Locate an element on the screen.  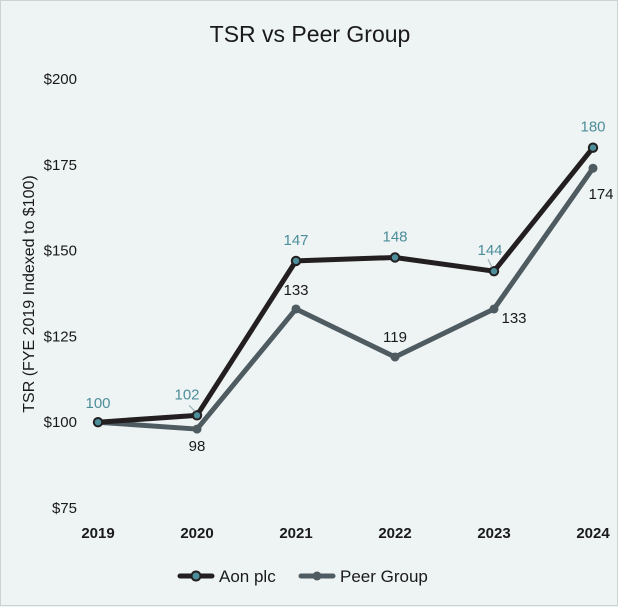
x-tick-label: 2020 is located at coordinates (196, 533).